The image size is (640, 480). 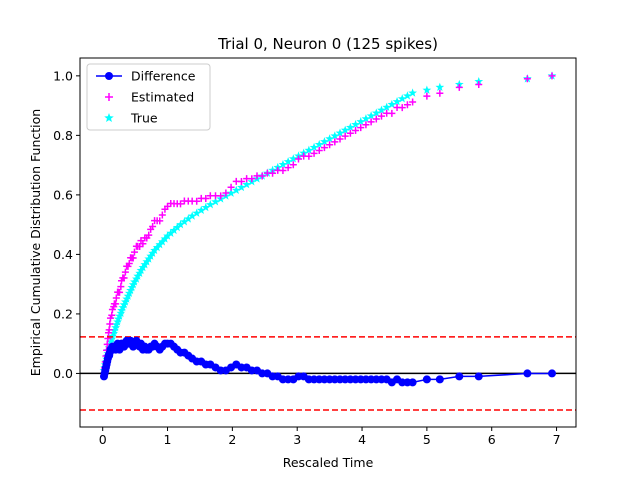 What do you see at coordinates (63, 373) in the screenshot?
I see `y-tick-label: 0.0` at bounding box center [63, 373].